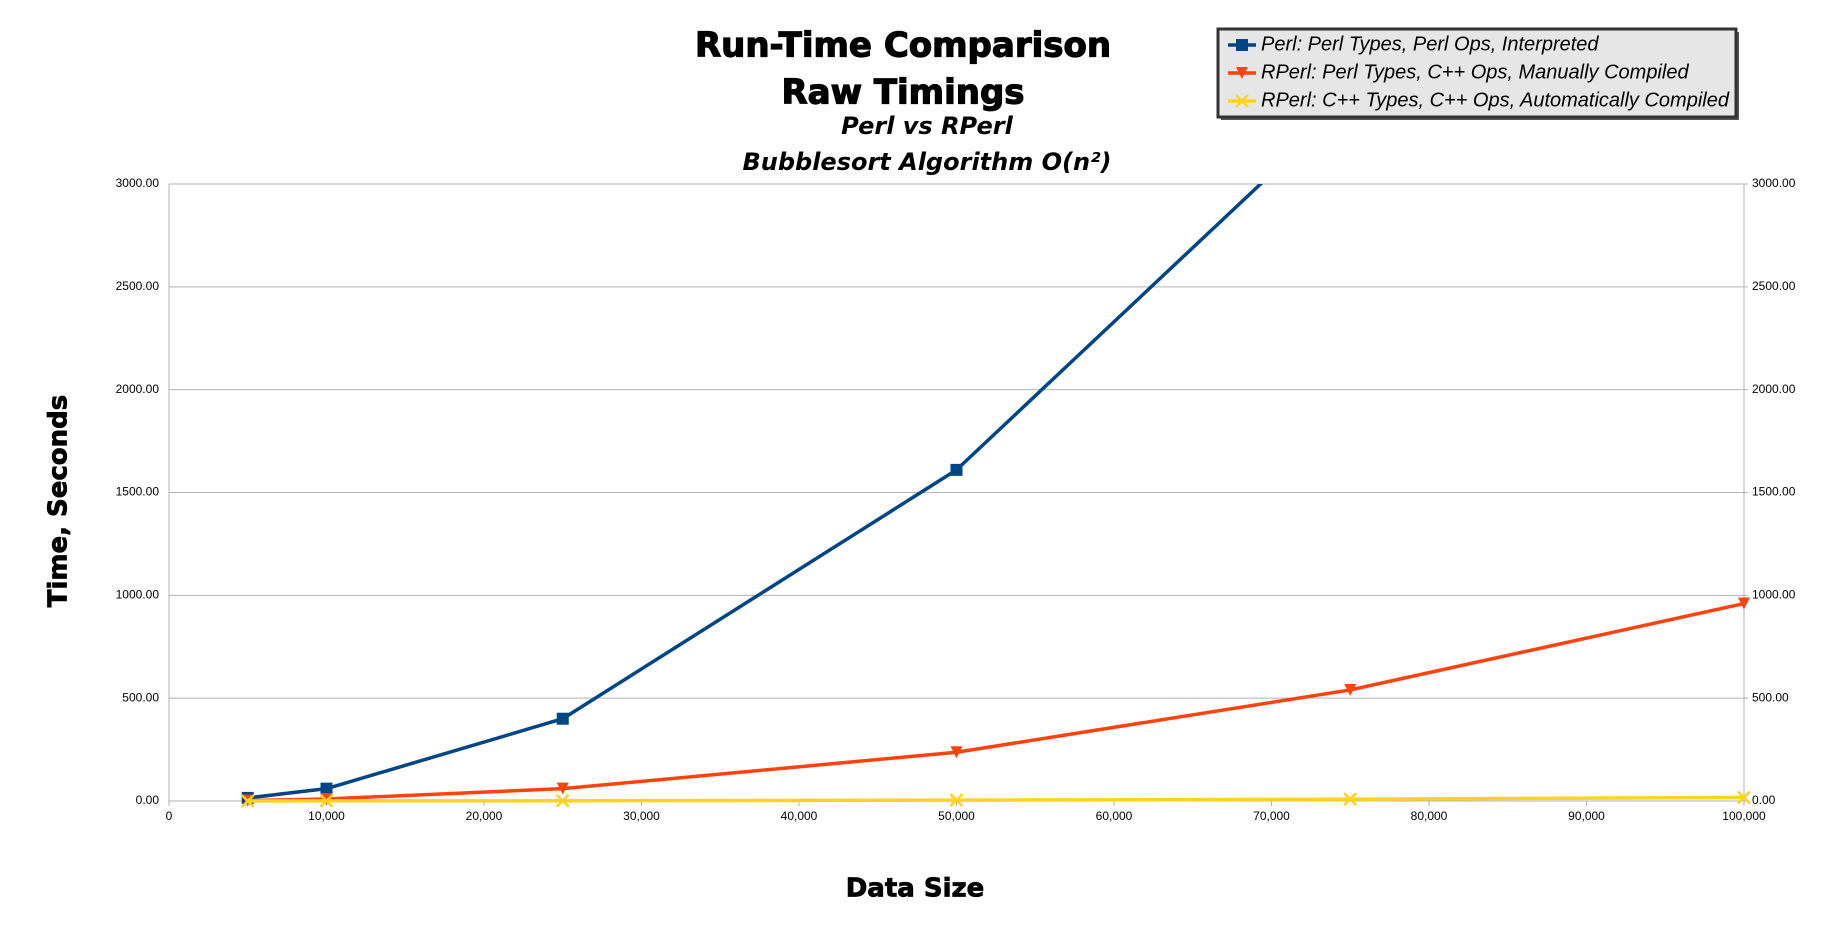  I want to click on x-tick-label: 60,000, so click(1114, 816).